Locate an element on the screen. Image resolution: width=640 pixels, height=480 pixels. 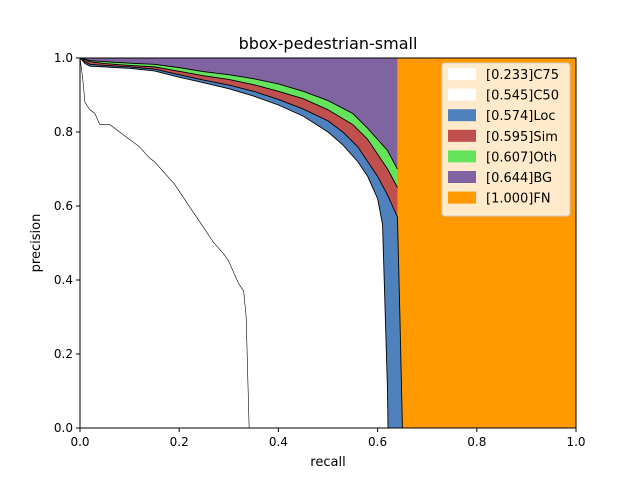
x-tick-label: 1.0 is located at coordinates (575, 442).